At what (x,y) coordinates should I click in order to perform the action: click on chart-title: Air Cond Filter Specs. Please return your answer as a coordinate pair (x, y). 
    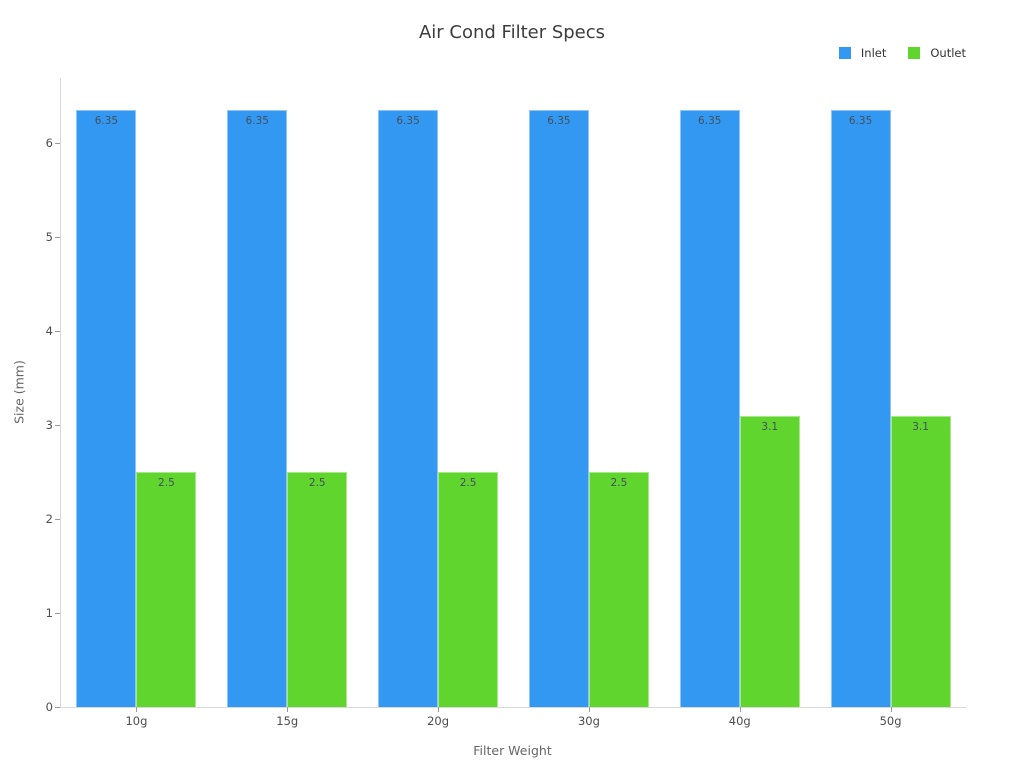
    Looking at the image, I should click on (512, 32).